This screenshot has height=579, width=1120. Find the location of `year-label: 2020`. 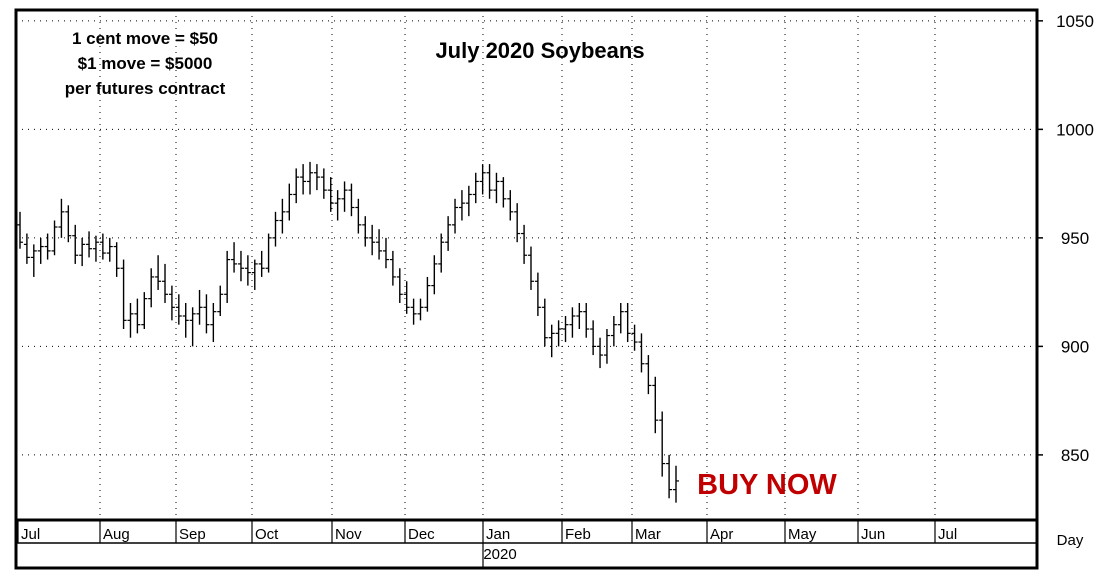

year-label: 2020 is located at coordinates (499, 554).